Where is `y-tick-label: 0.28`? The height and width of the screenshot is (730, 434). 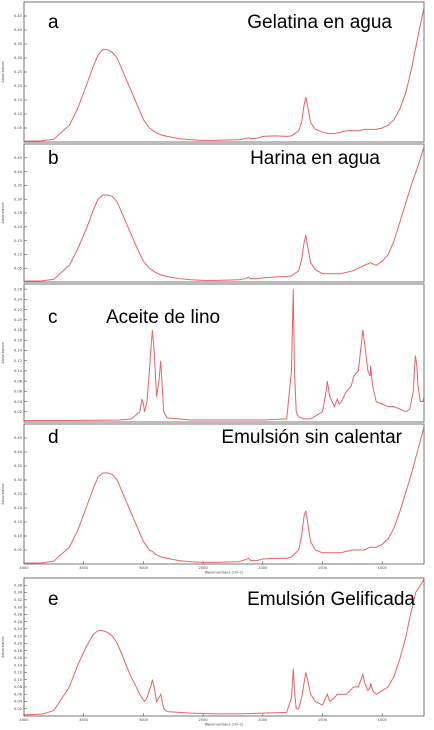
y-tick-label: 0.28 is located at coordinates (18, 615).